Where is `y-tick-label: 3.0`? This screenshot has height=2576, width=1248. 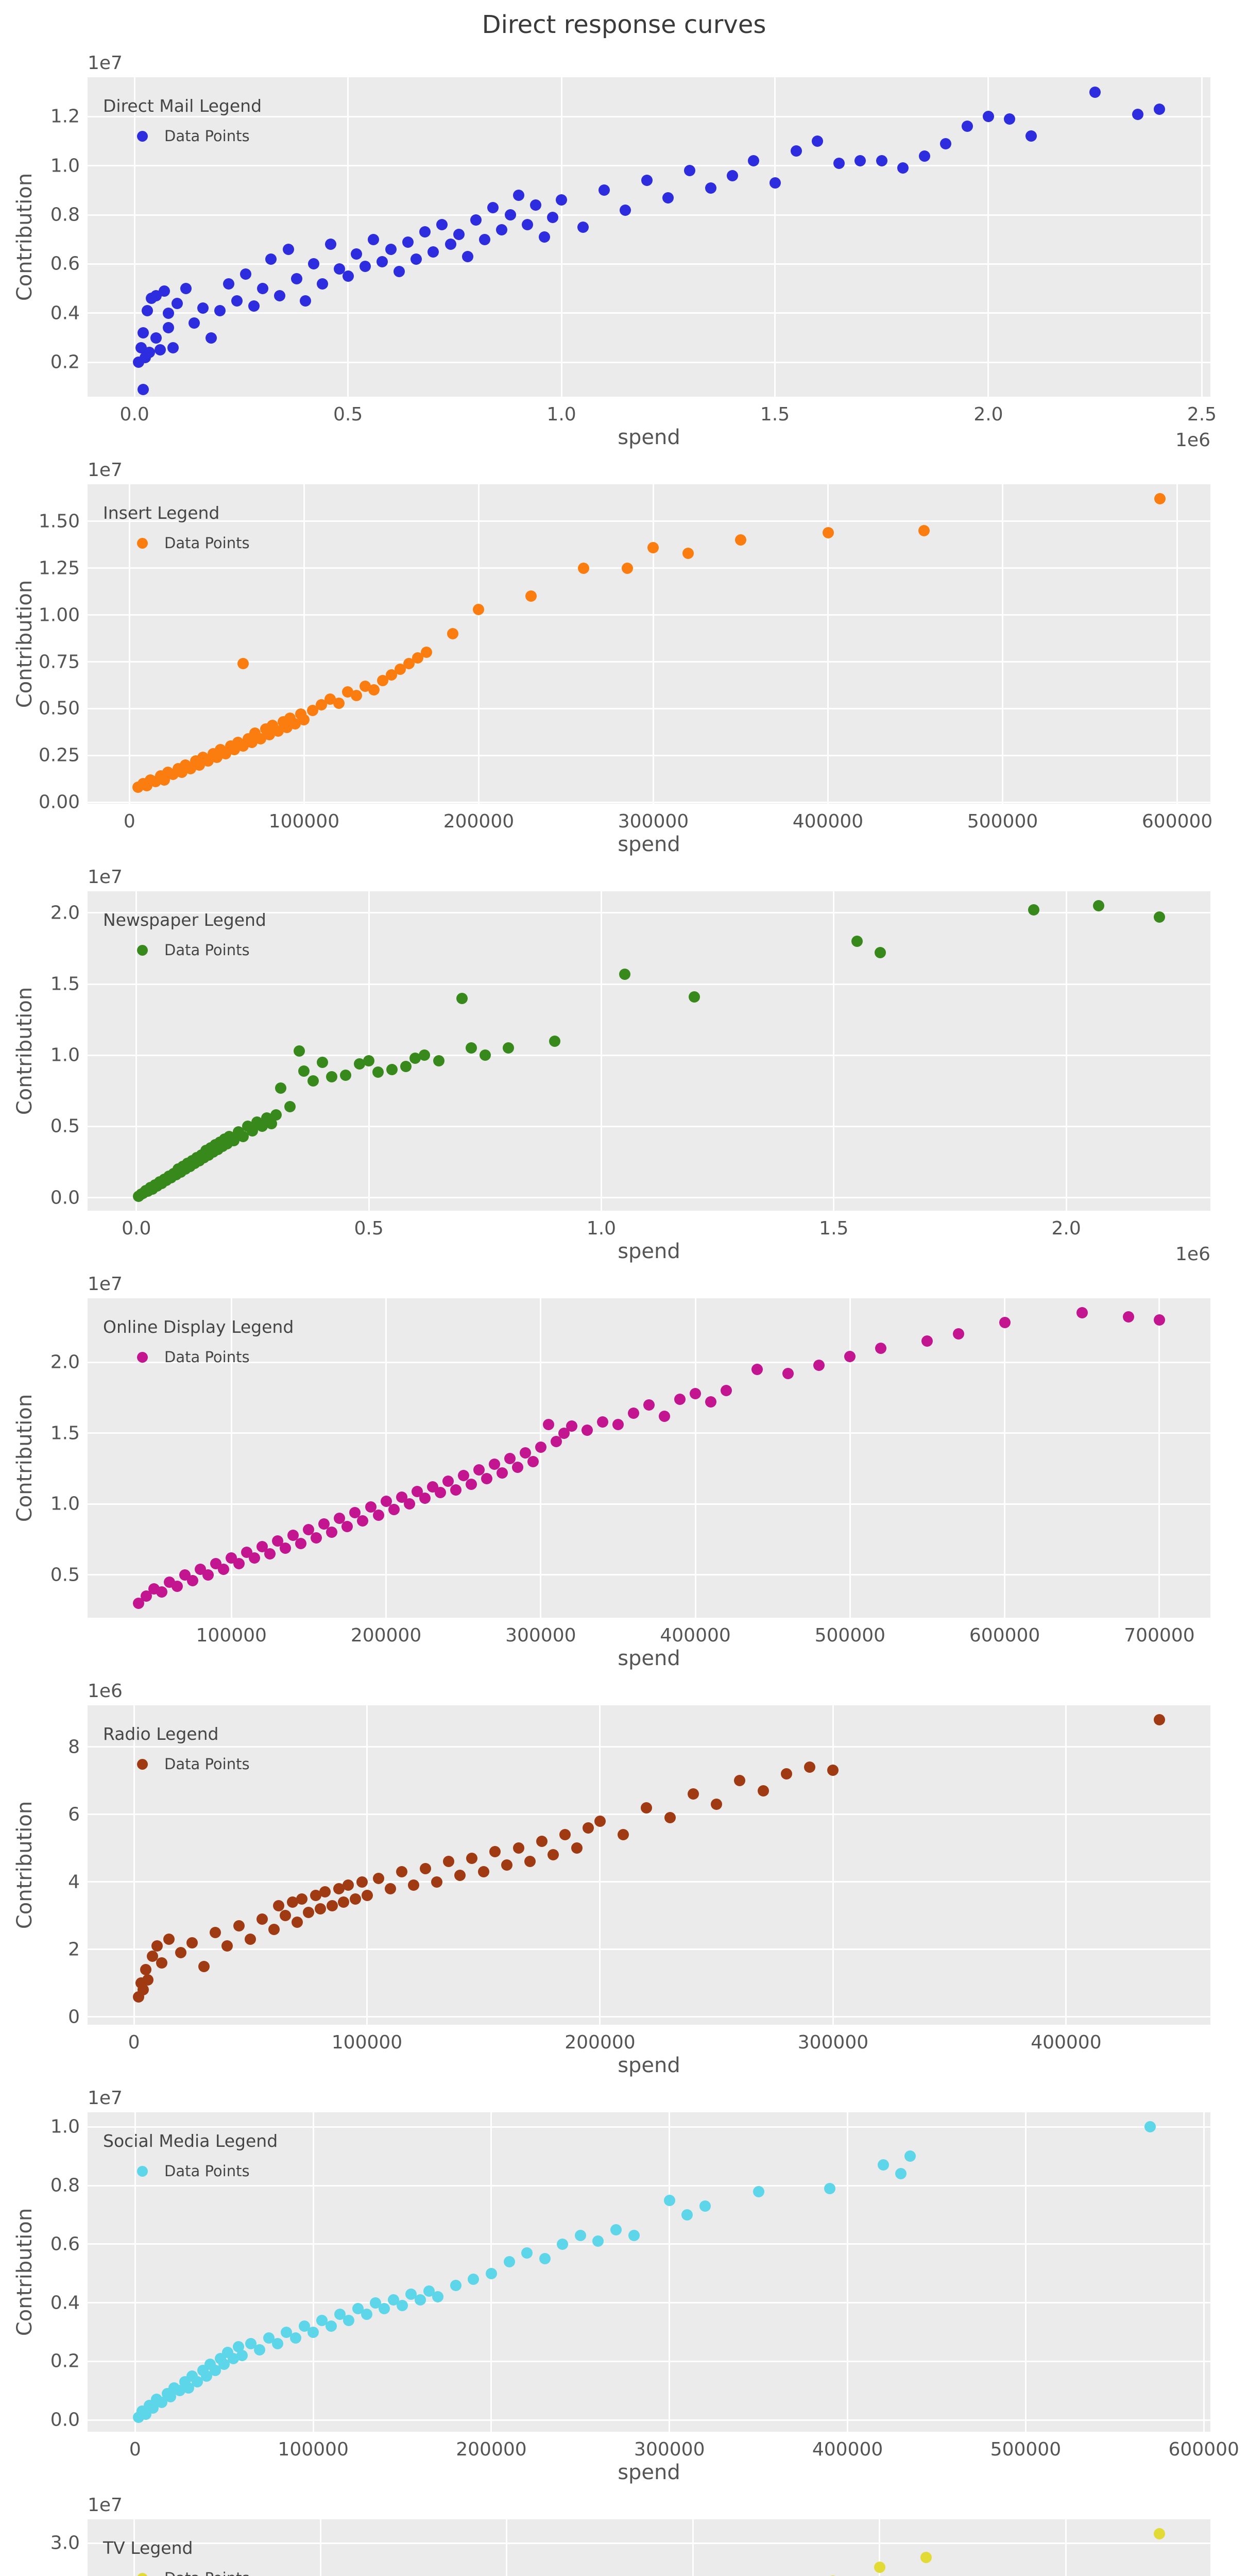
y-tick-label: 3.0 is located at coordinates (65, 2543).